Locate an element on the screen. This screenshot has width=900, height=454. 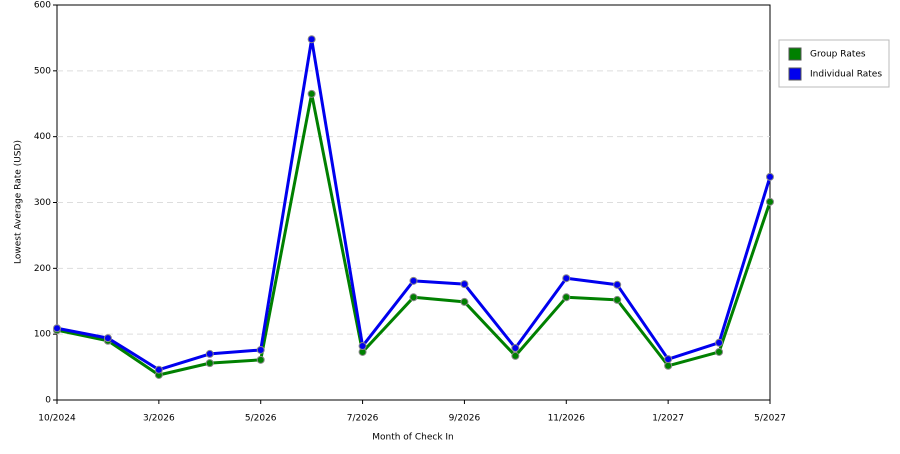
y-tick-label: 500 is located at coordinates (42, 71).